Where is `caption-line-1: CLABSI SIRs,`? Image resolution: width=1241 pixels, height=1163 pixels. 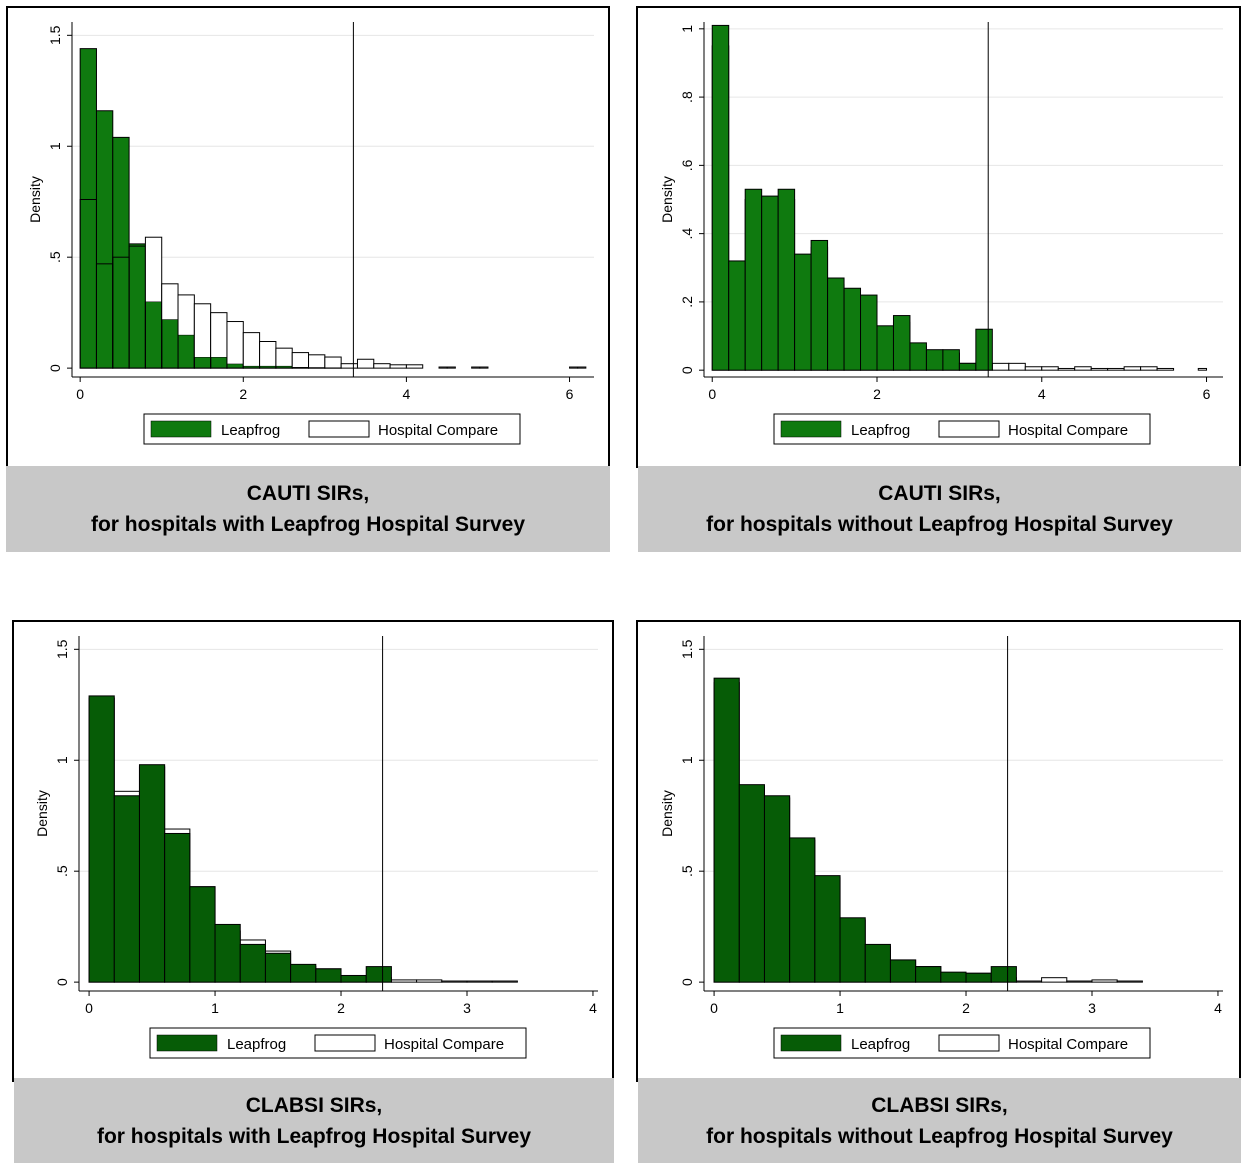 caption-line-1: CLABSI SIRs, is located at coordinates (314, 1105).